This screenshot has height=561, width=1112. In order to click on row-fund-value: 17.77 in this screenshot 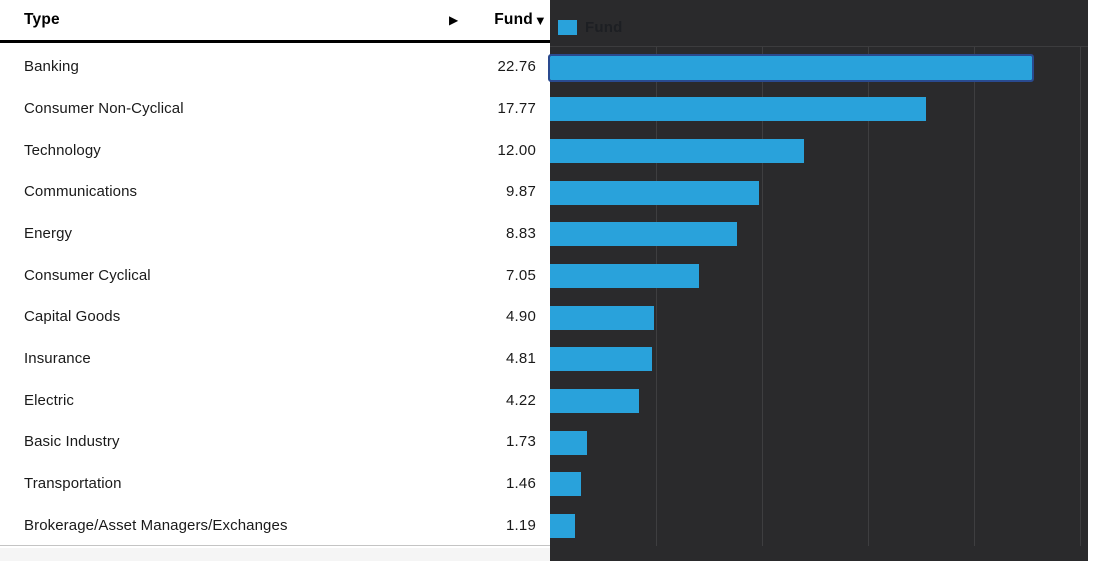, I will do `click(516, 108)`.